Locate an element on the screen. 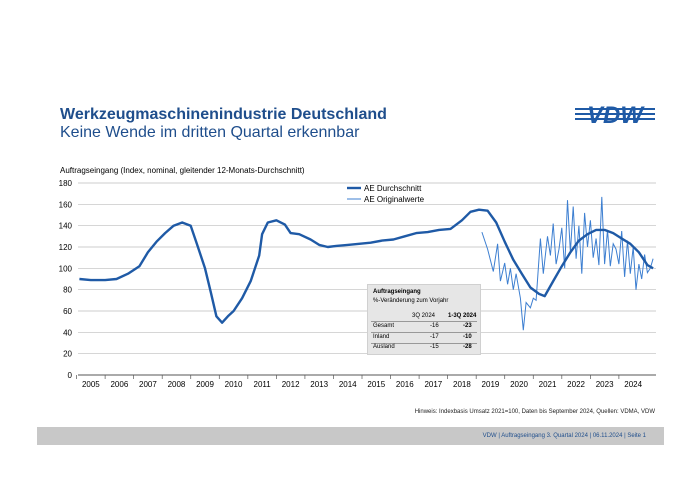 The image size is (700, 500). table-subtitle: %-Veränderung zum Vorjahr is located at coordinates (411, 301).